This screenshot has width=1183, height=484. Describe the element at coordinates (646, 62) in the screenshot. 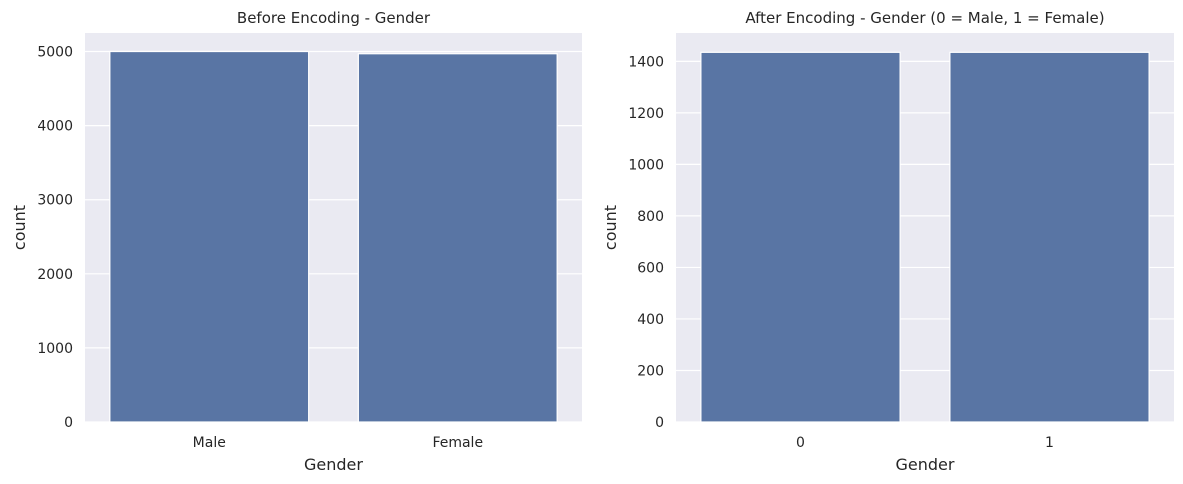

I see `y-tick-label: 1400` at that location.